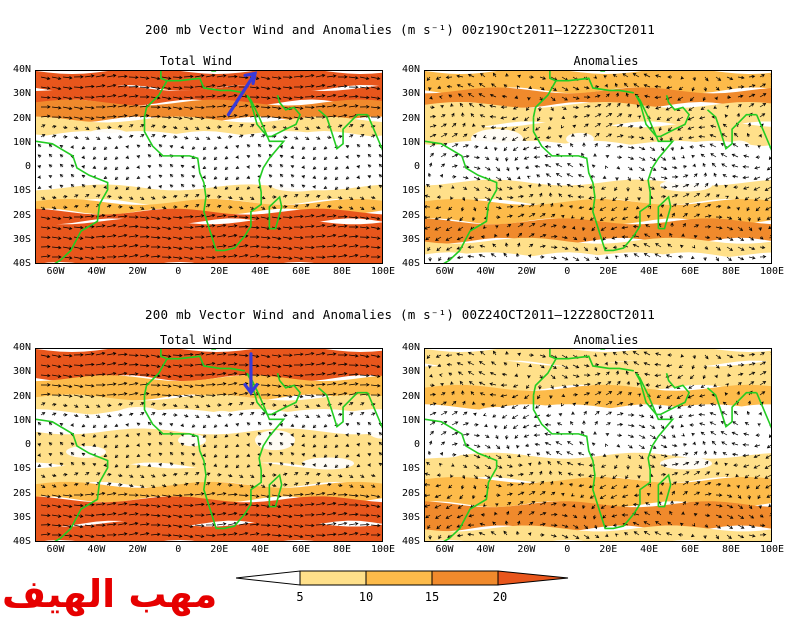  Describe the element at coordinates (242, 94) in the screenshot. I see `highlight-arrow-icon` at that location.